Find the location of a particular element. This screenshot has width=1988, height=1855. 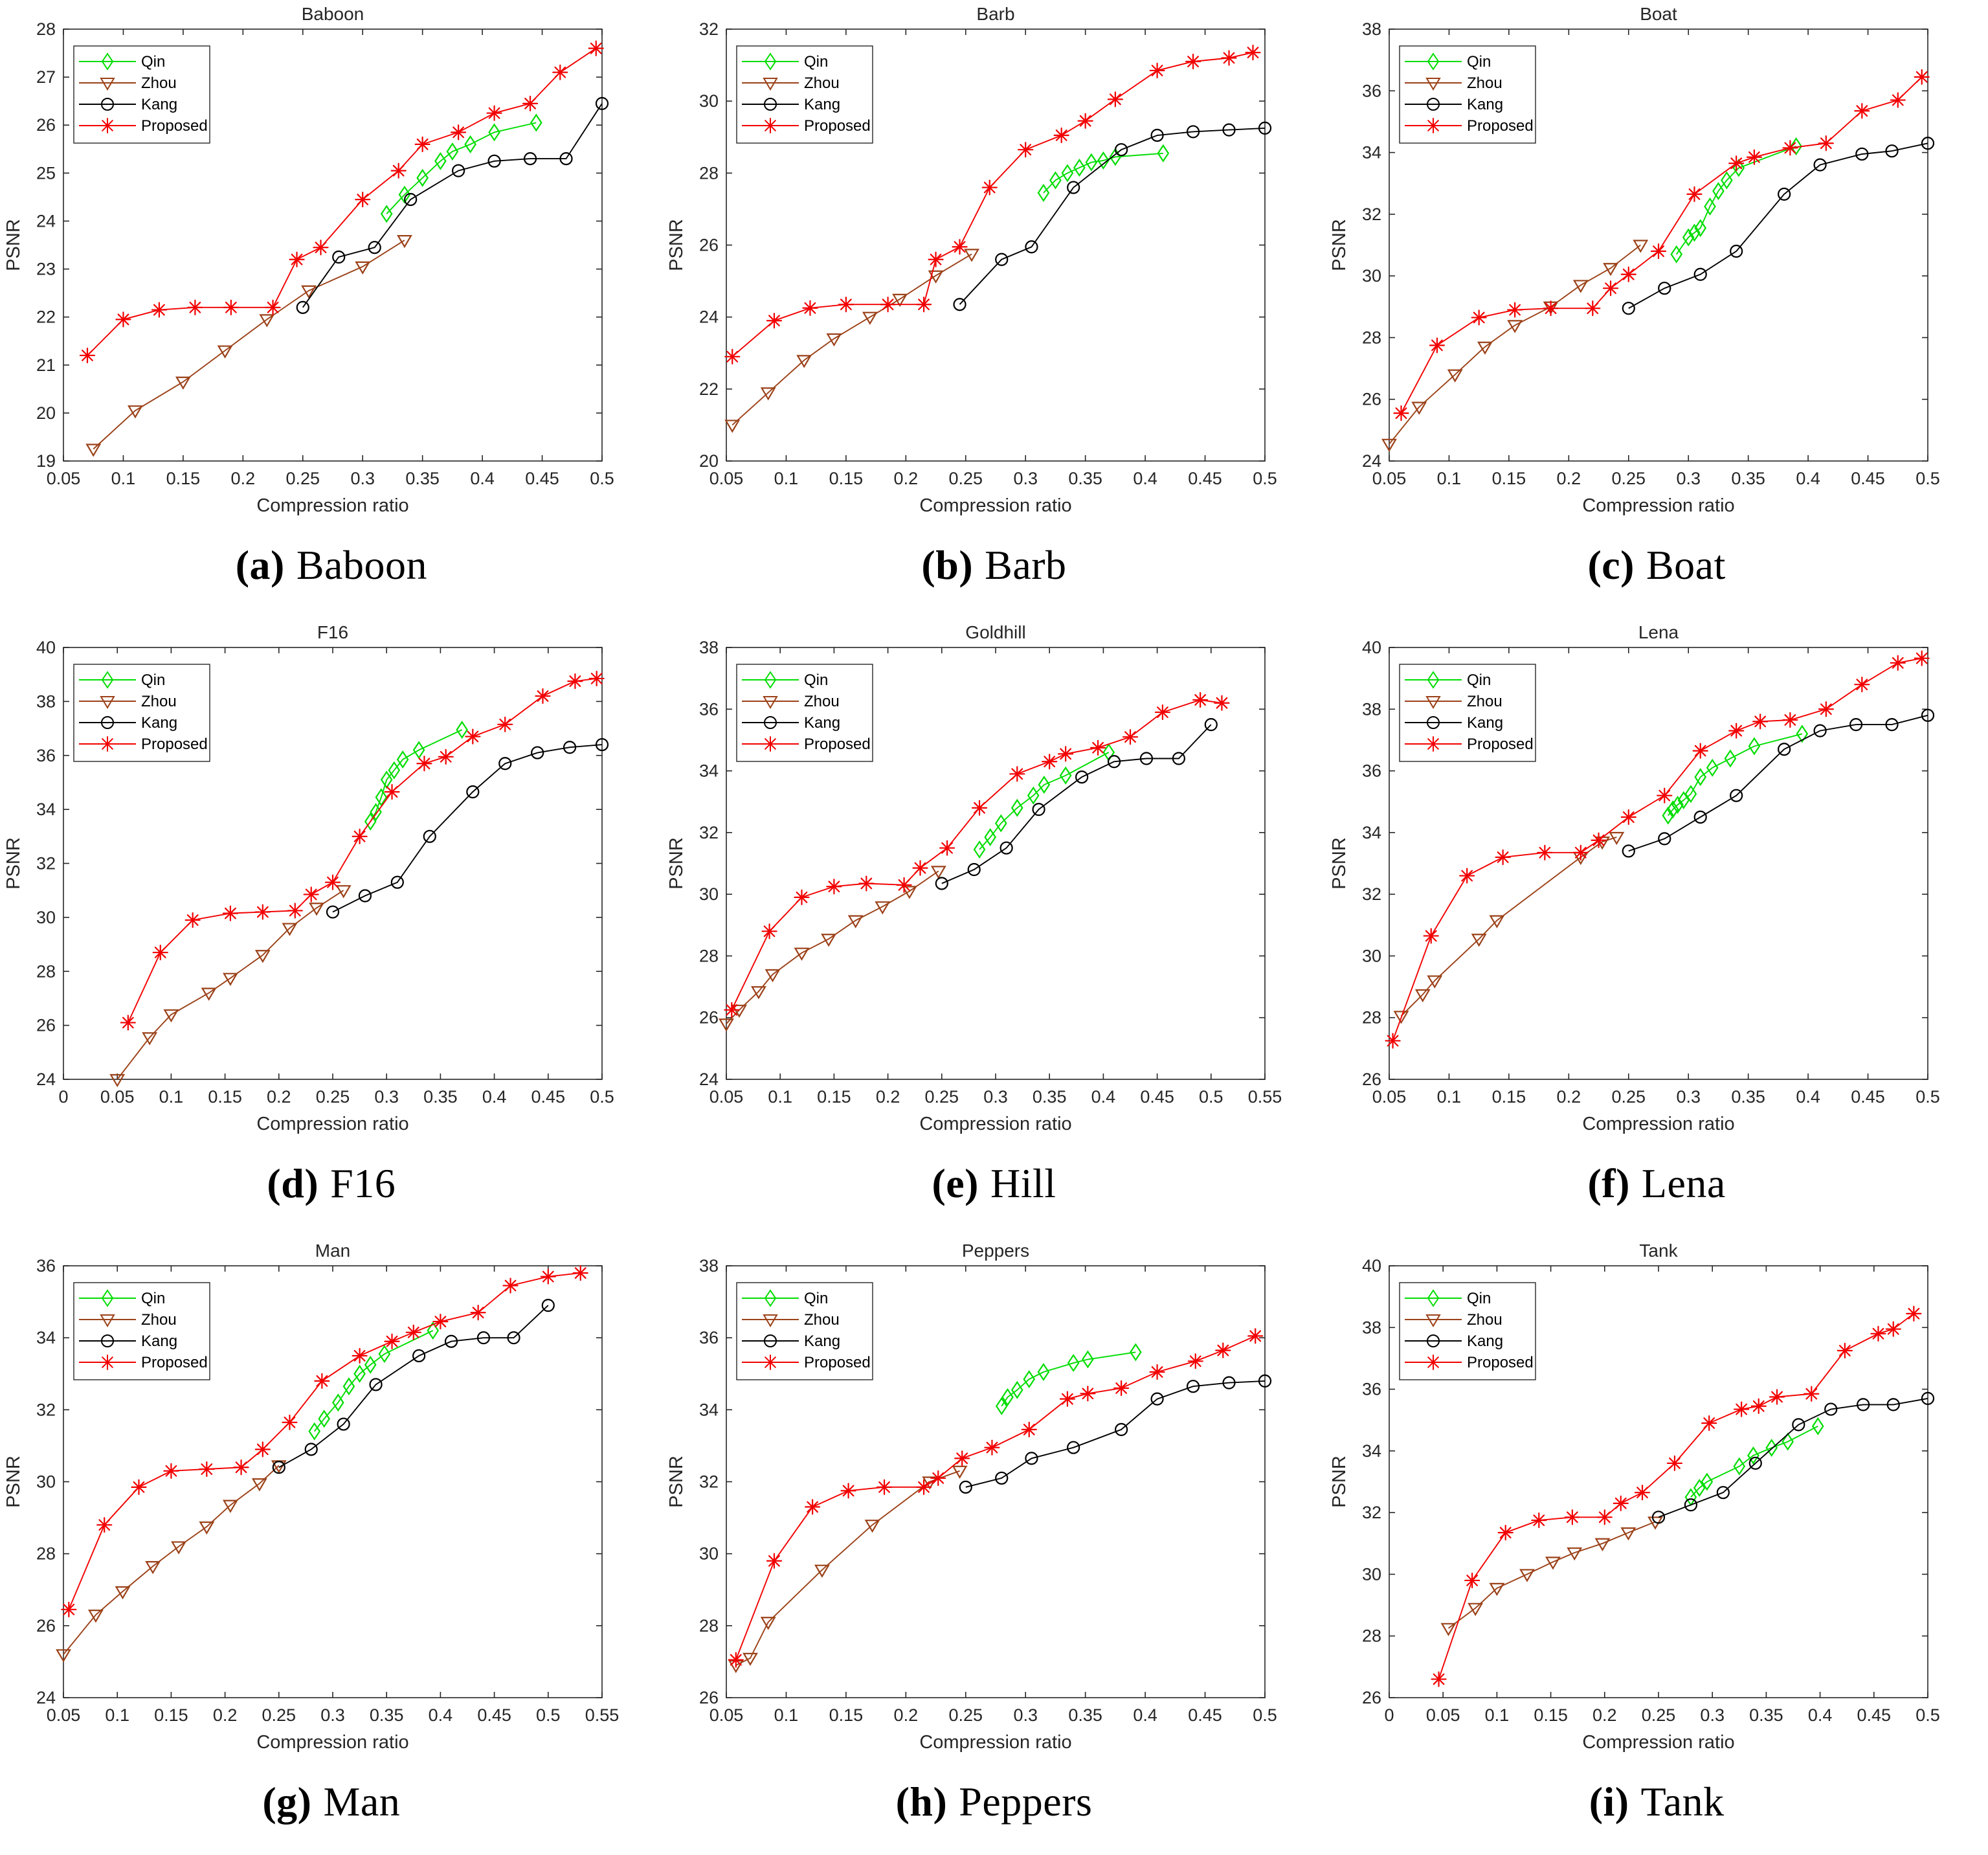

legend-label-proposed: Proposed is located at coordinates (837, 1362).